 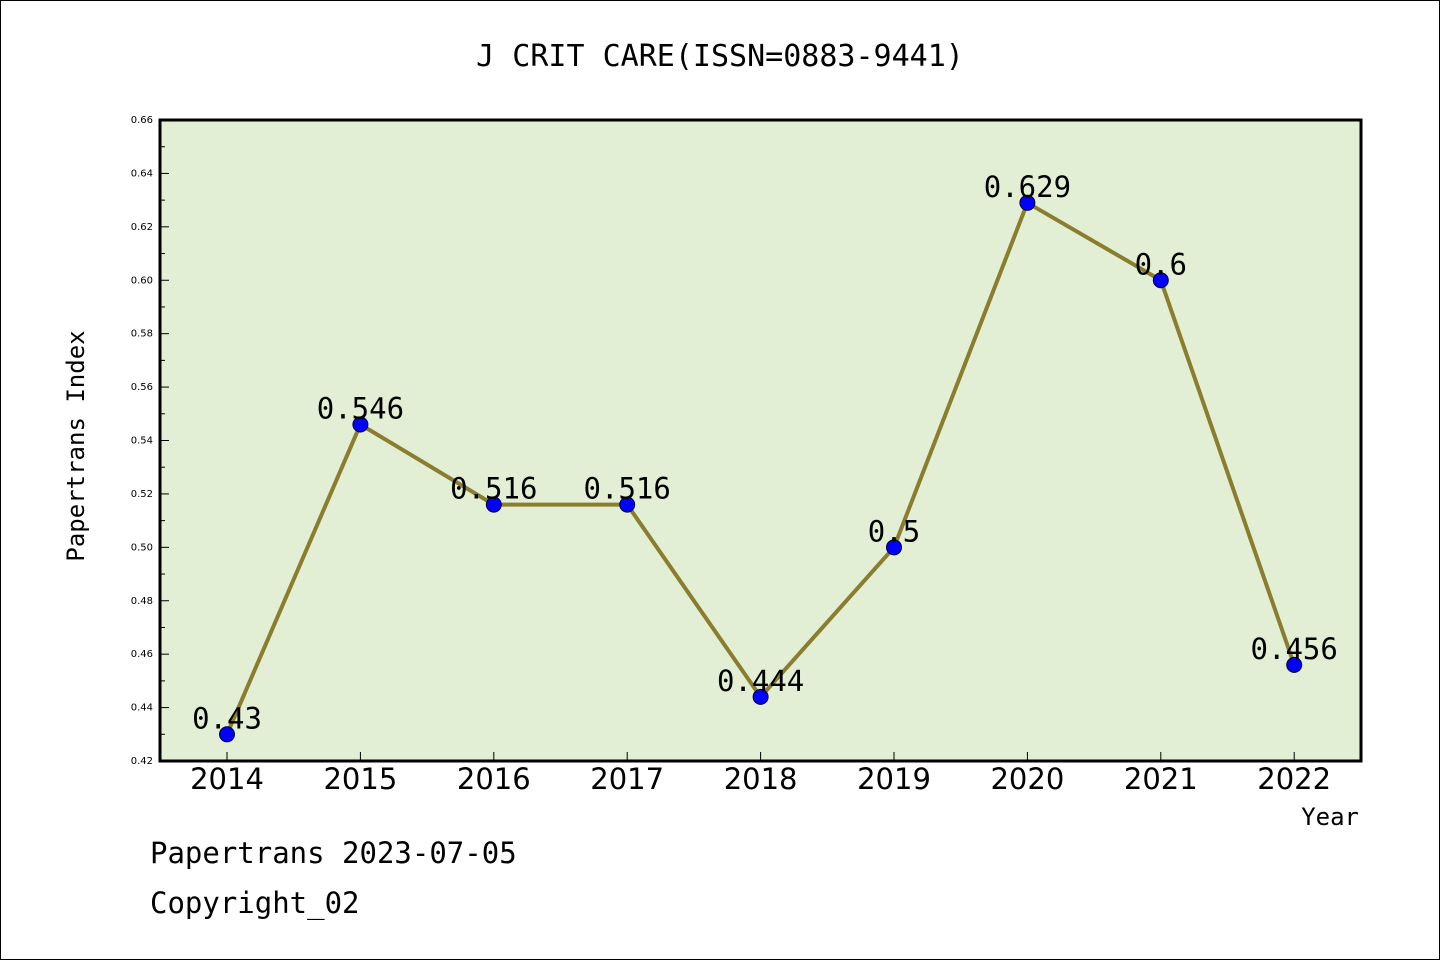 What do you see at coordinates (1330, 817) in the screenshot?
I see `x-axis-label: Year` at bounding box center [1330, 817].